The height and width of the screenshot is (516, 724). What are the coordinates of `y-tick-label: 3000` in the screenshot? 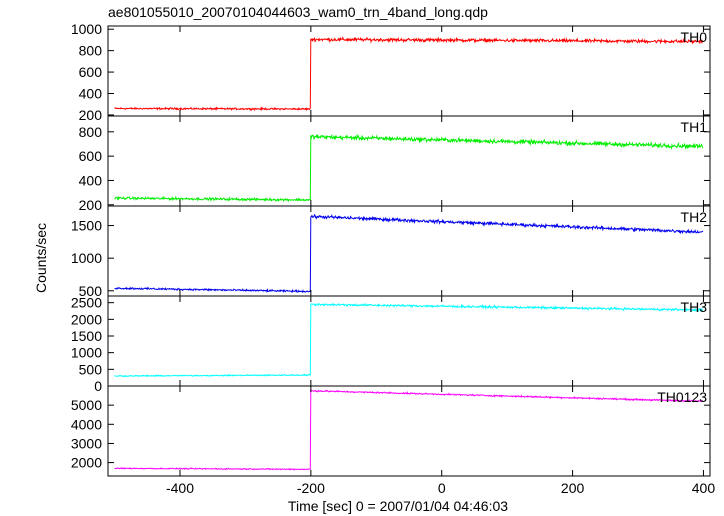 It's located at (86, 443).